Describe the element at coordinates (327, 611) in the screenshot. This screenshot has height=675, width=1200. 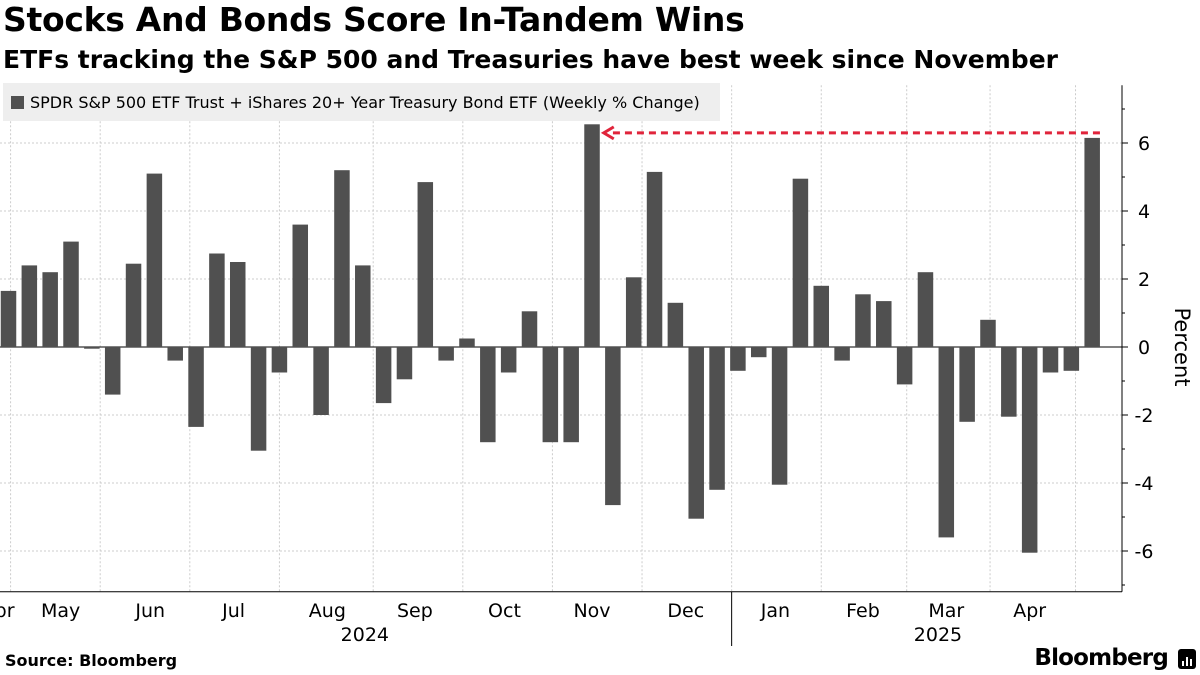
I see `x-tick-label: Aug` at that location.